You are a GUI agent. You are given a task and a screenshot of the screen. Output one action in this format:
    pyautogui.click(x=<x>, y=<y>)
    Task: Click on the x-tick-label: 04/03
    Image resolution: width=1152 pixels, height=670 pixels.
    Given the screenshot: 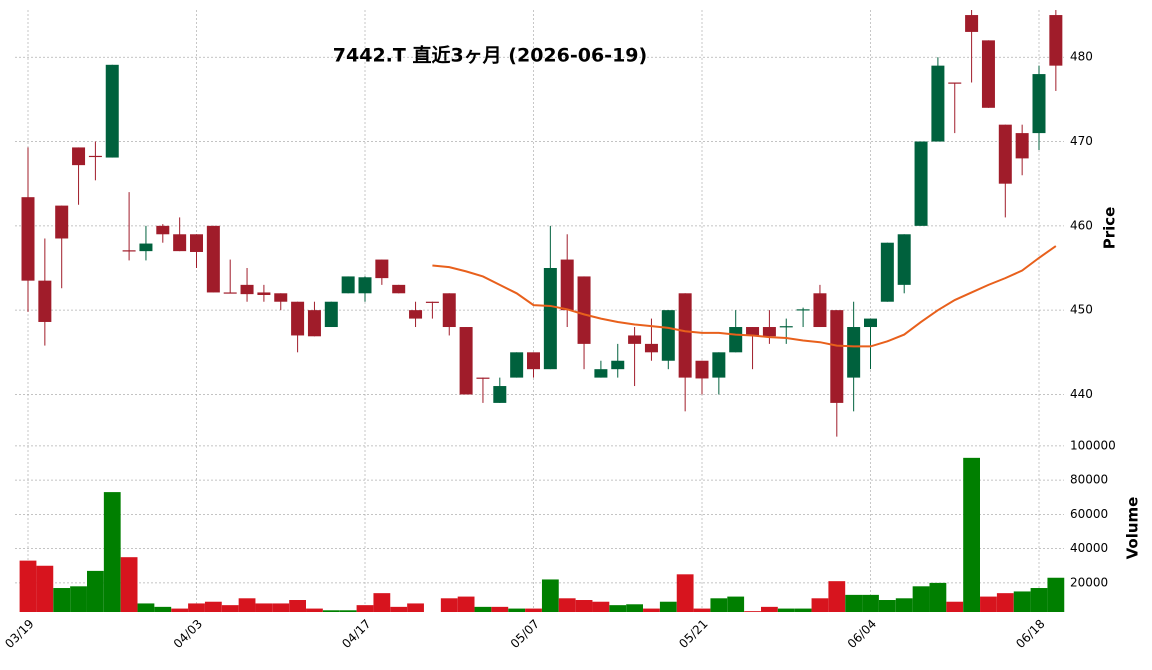 What is the action you would take?
    pyautogui.click(x=188, y=634)
    